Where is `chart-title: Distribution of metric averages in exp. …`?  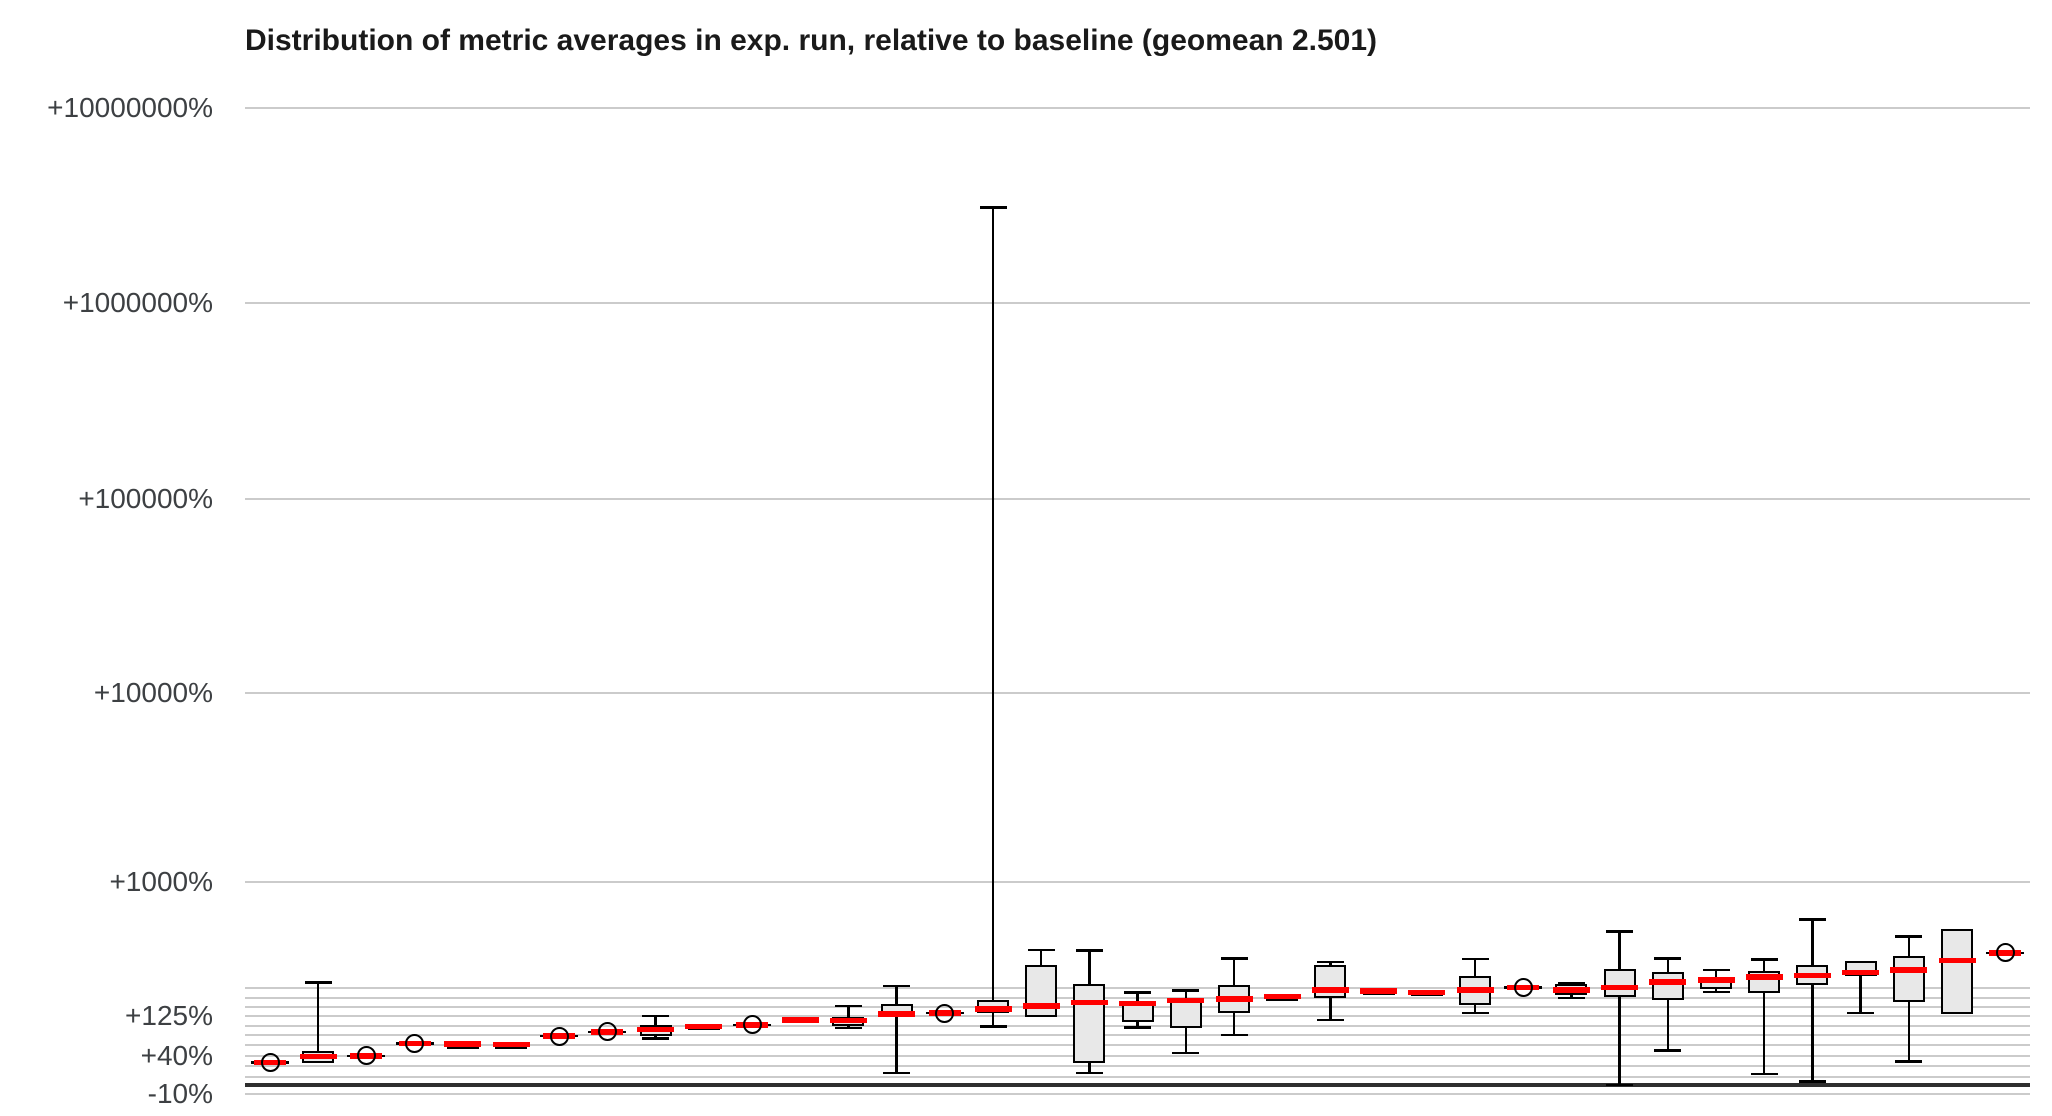
chart-title: Distribution of metric averages in exp. … is located at coordinates (811, 40).